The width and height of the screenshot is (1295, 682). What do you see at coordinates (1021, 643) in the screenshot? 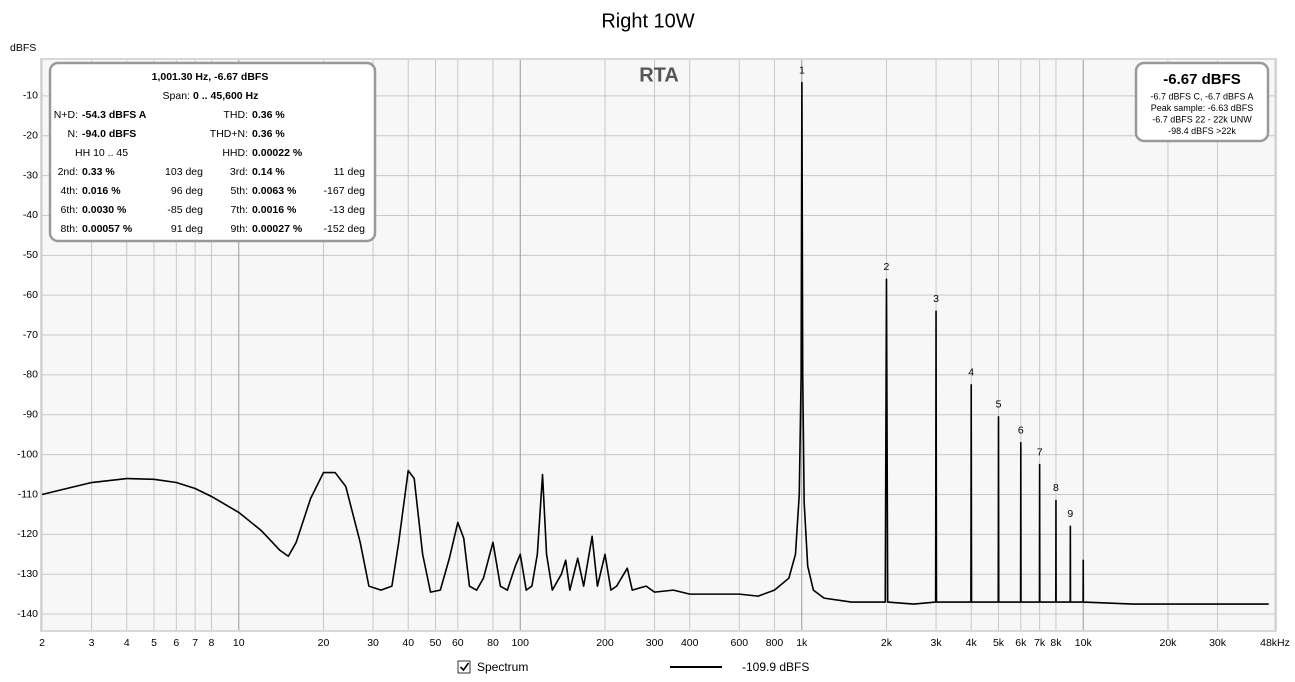
I see `x-tick-label: 6k` at bounding box center [1021, 643].